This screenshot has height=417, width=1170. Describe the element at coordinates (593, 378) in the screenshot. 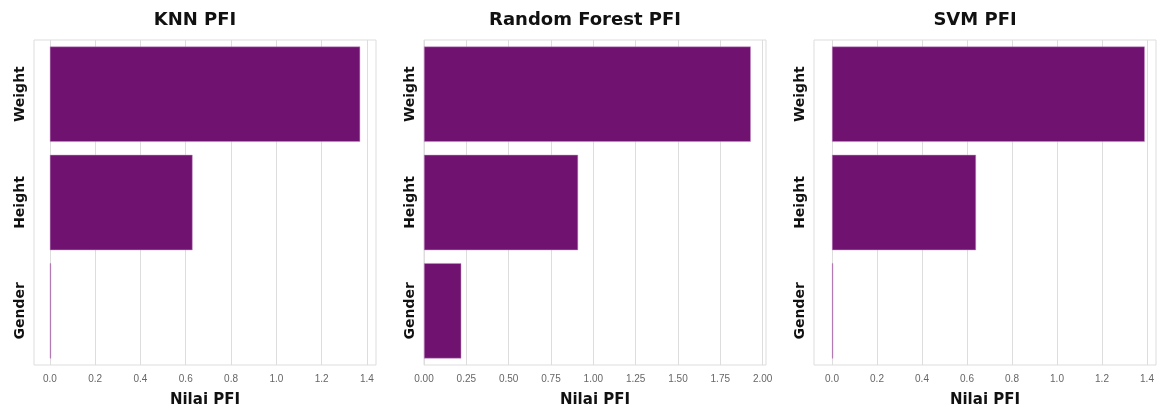

I see `x-tick-label: 1.00` at that location.